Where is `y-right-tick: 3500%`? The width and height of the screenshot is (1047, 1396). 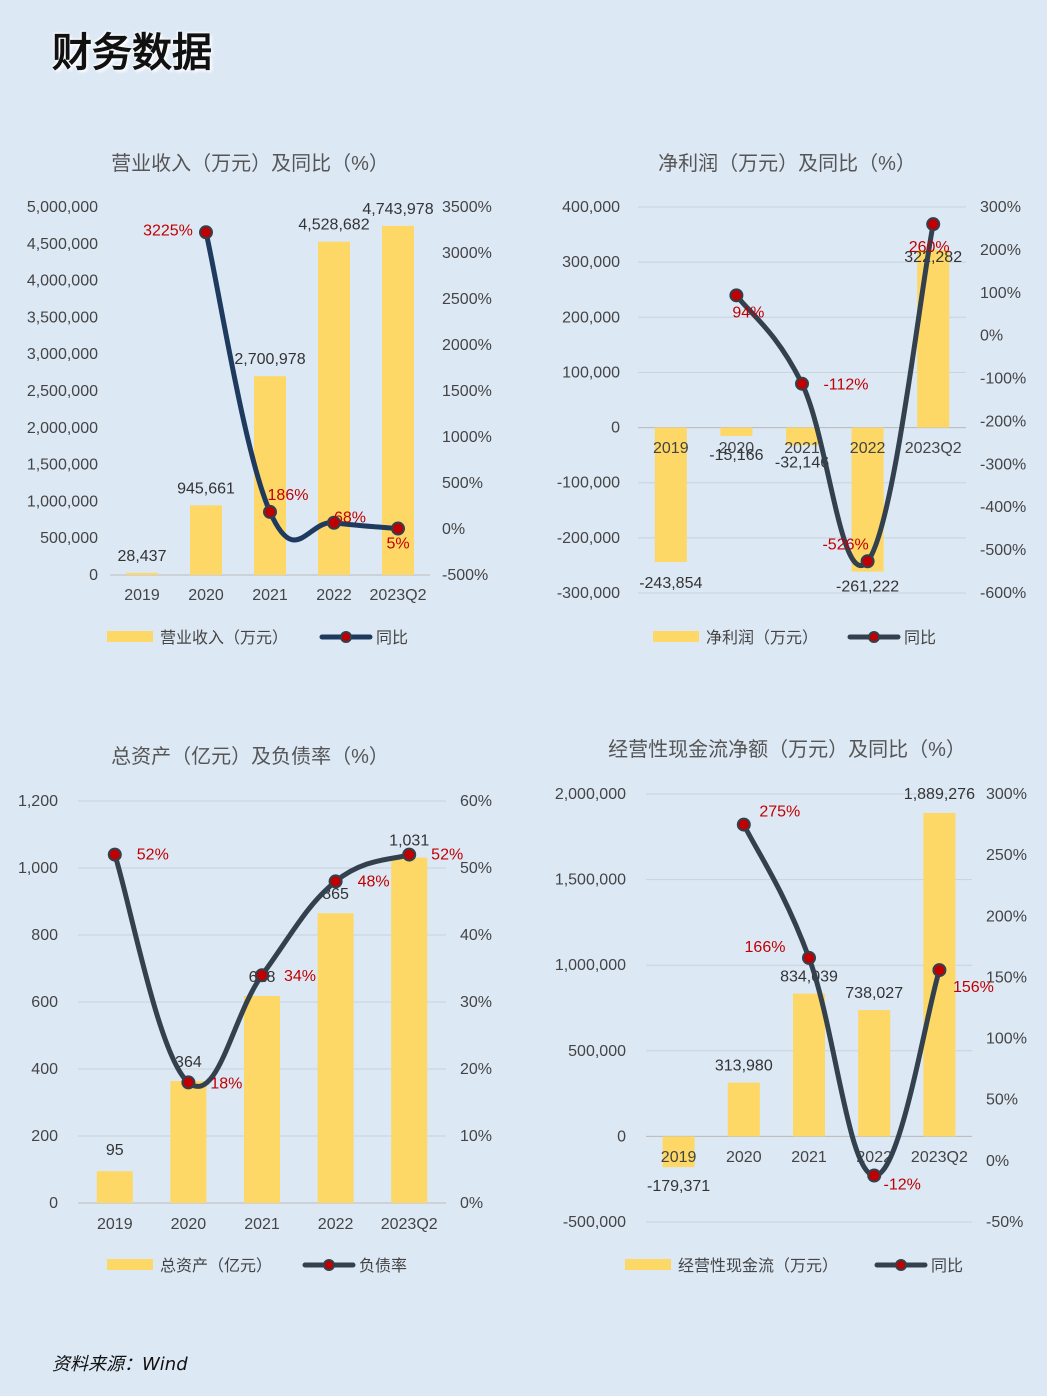 y-right-tick: 3500% is located at coordinates (467, 207).